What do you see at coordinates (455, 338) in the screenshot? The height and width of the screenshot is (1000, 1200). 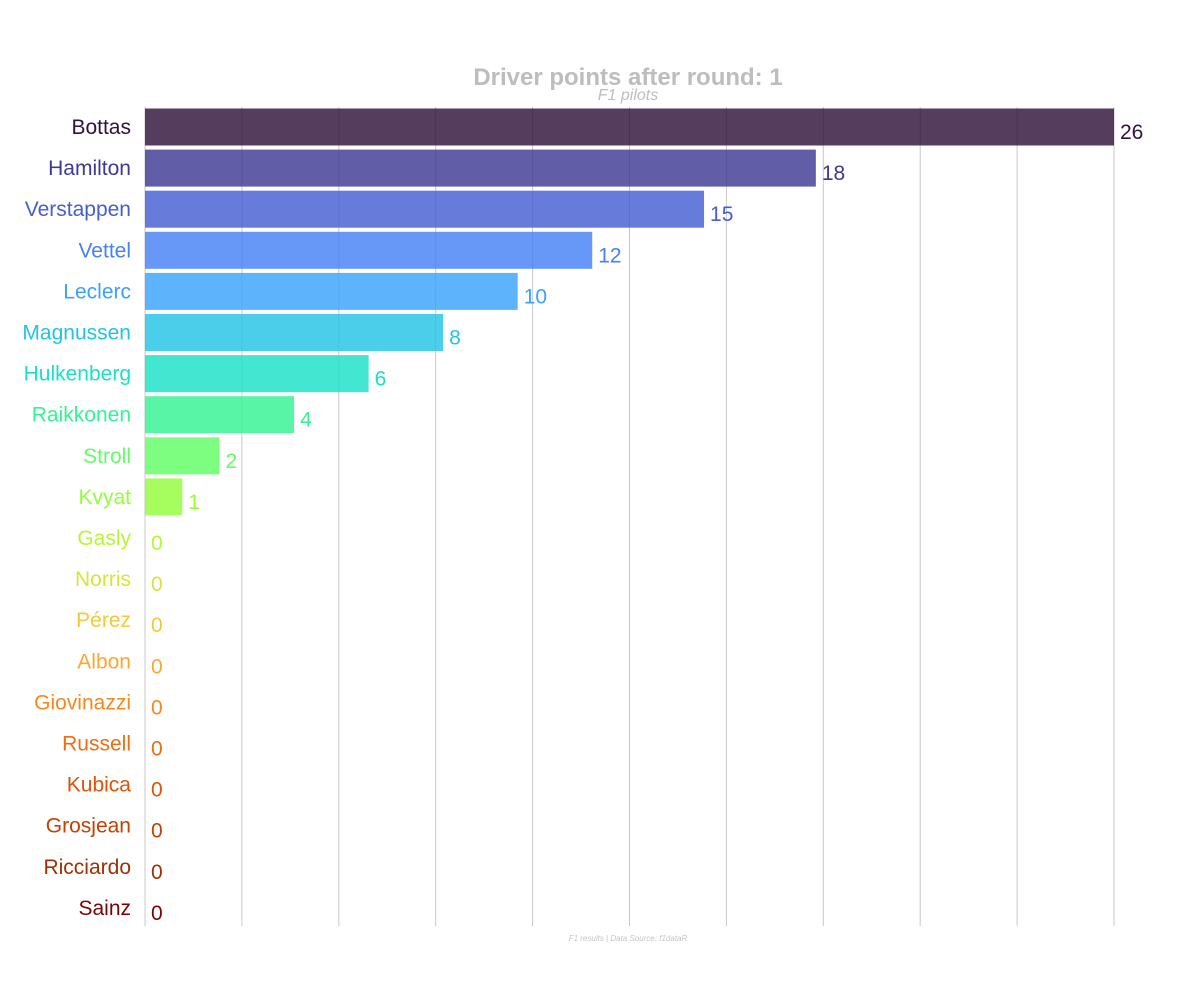 I see `value-label: 8` at bounding box center [455, 338].